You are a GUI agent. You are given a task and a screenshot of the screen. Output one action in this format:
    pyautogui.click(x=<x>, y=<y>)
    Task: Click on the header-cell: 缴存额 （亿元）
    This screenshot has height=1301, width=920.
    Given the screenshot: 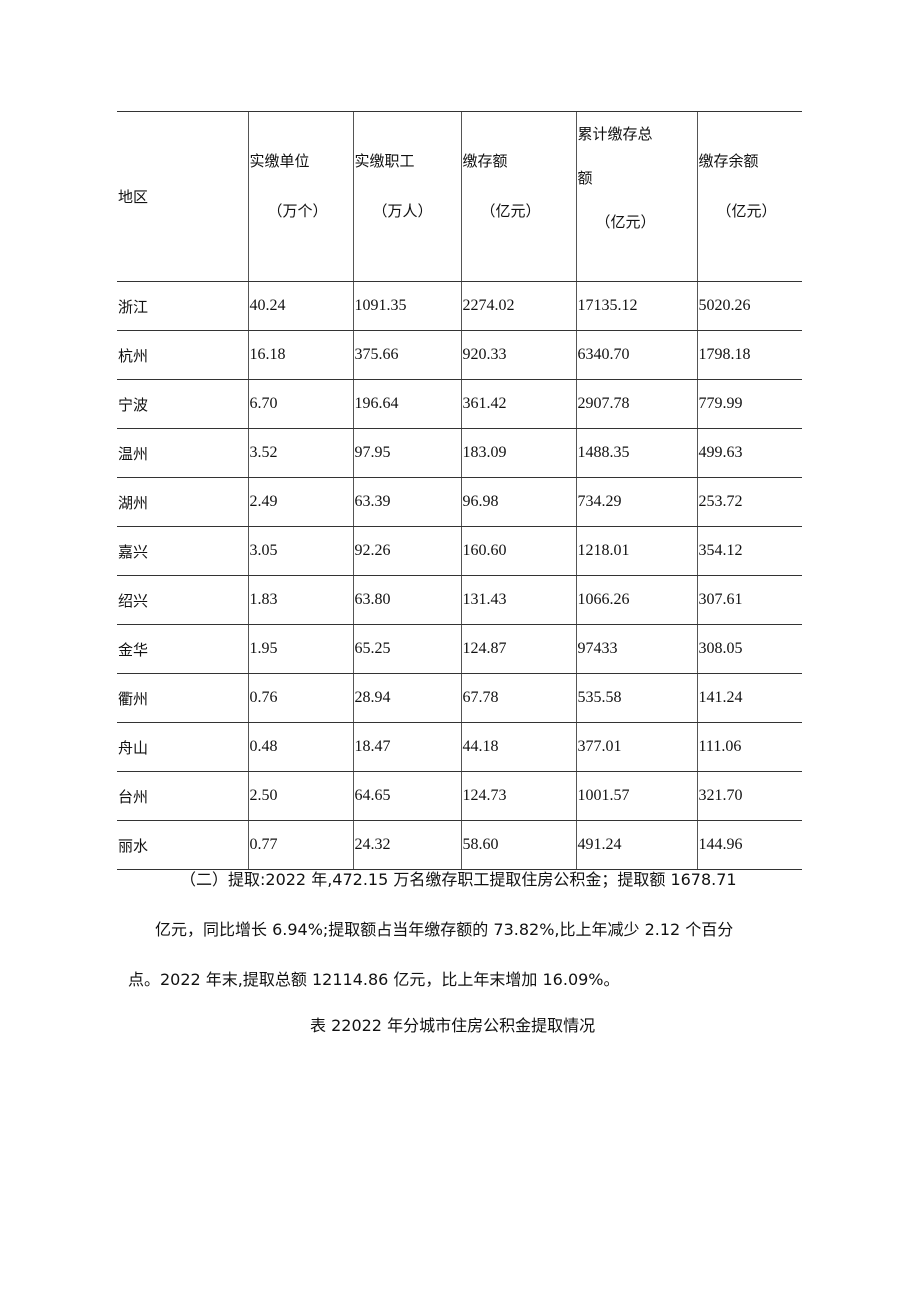 What is the action you would take?
    pyautogui.click(x=518, y=196)
    